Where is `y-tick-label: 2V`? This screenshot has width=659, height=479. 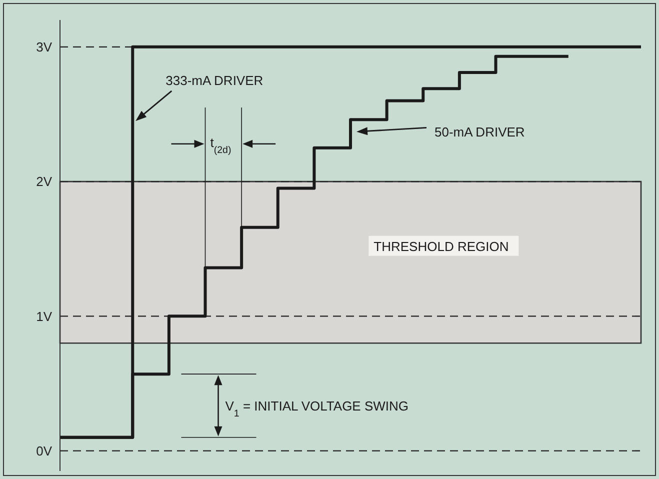 y-tick-label: 2V is located at coordinates (44, 182).